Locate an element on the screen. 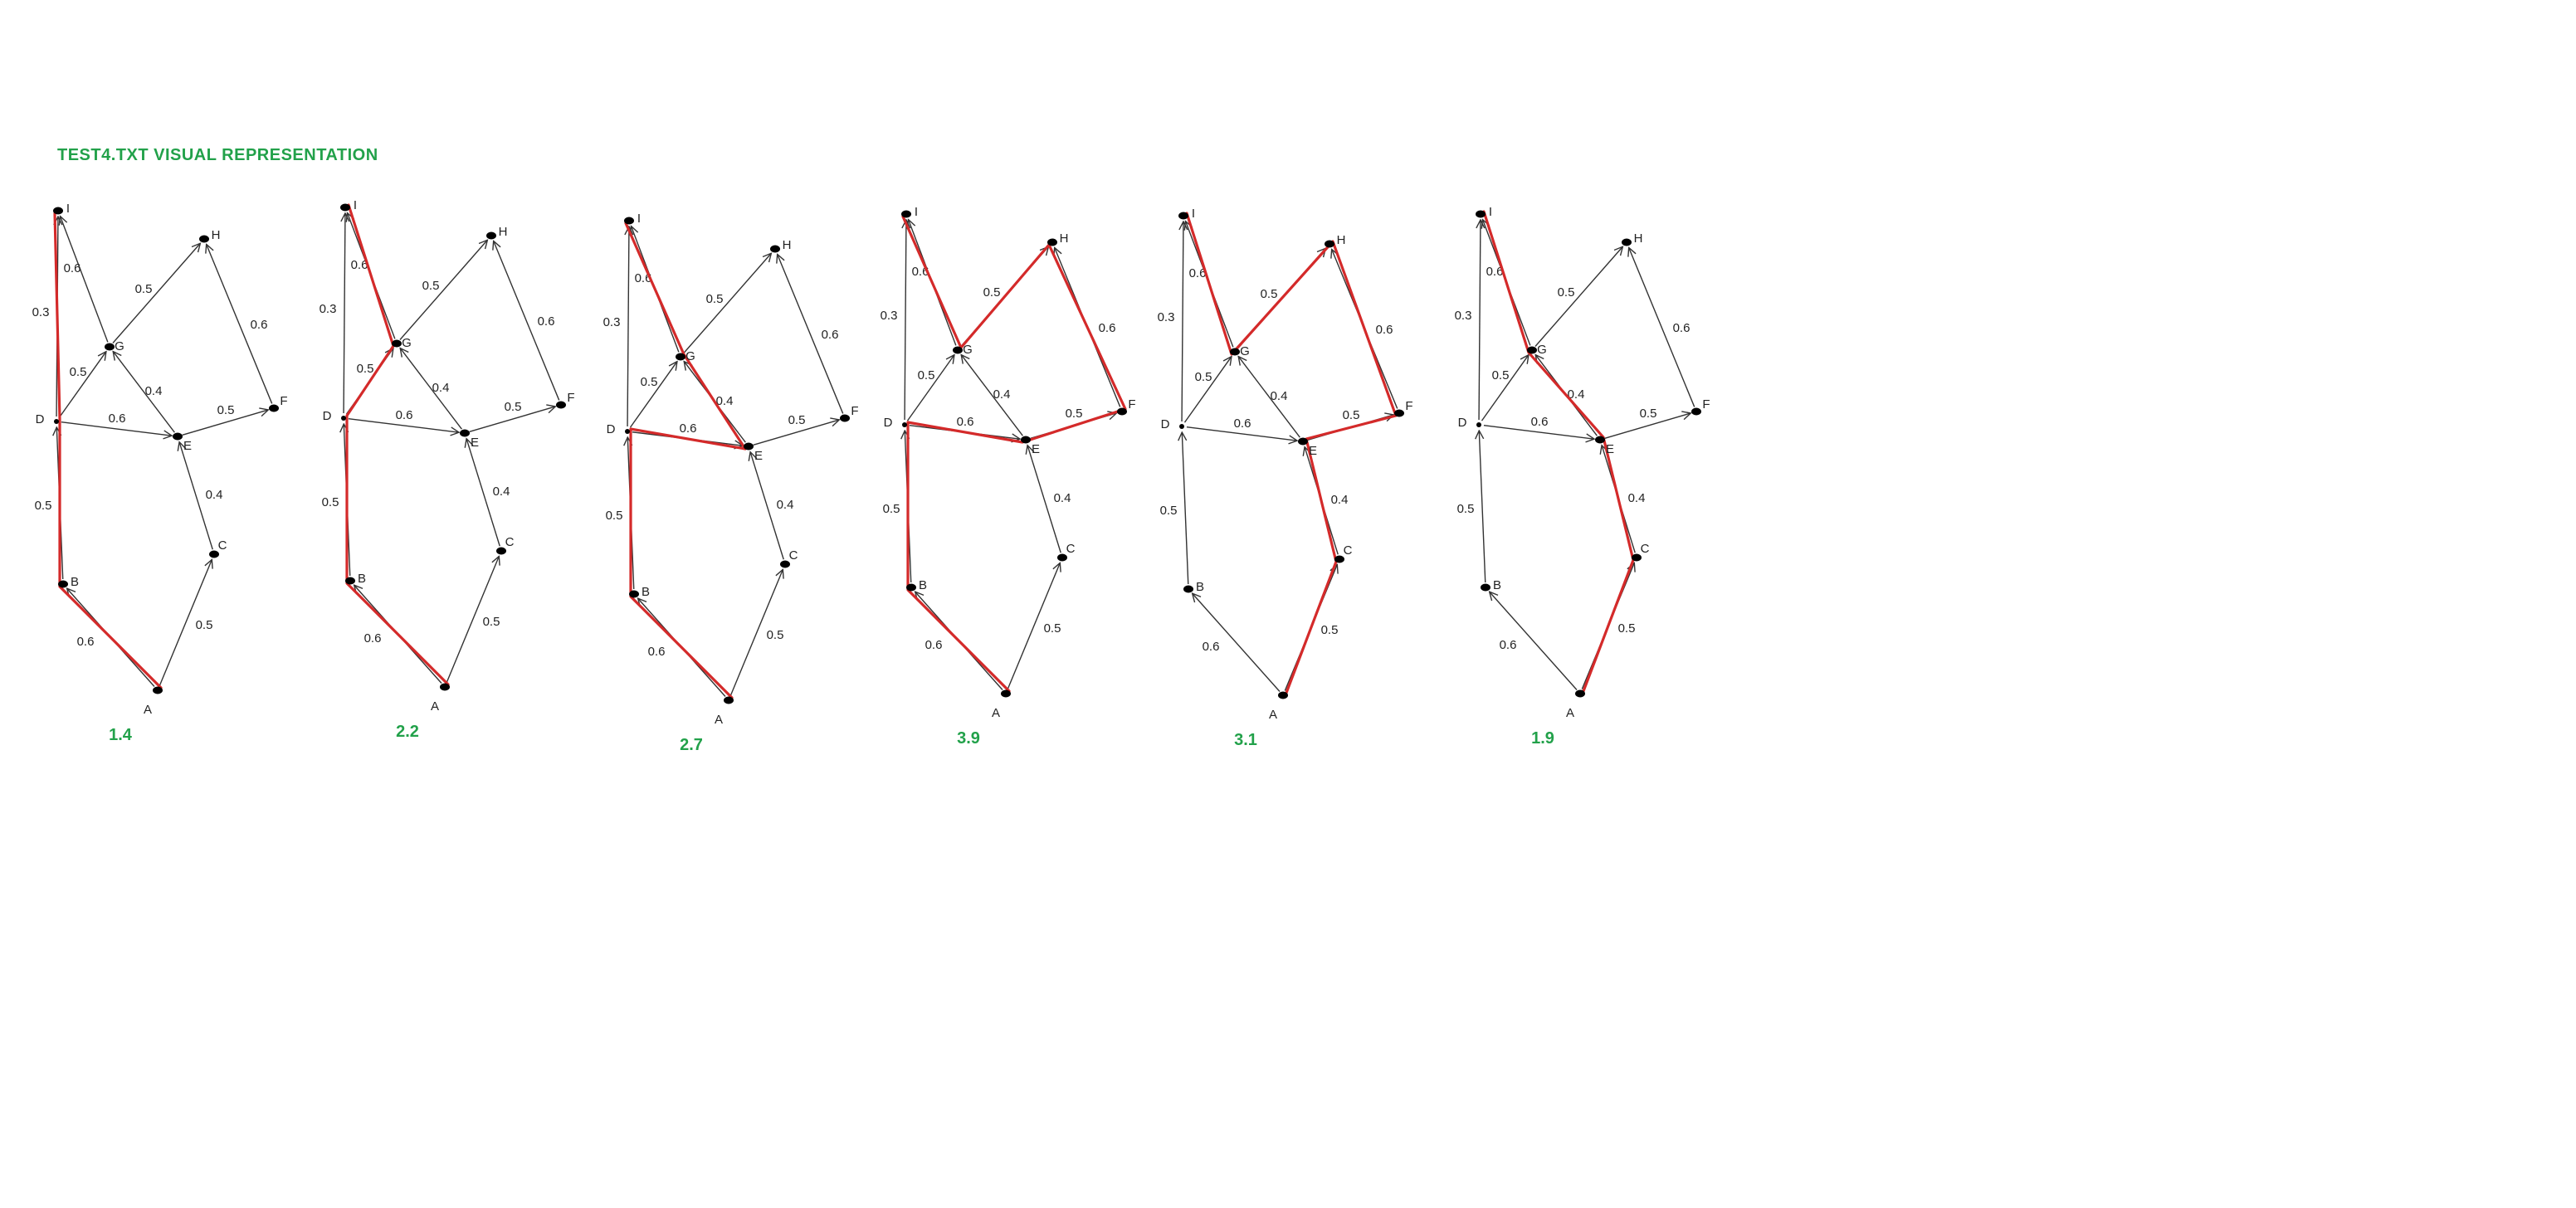  edge-D-G is located at coordinates (81, 385).